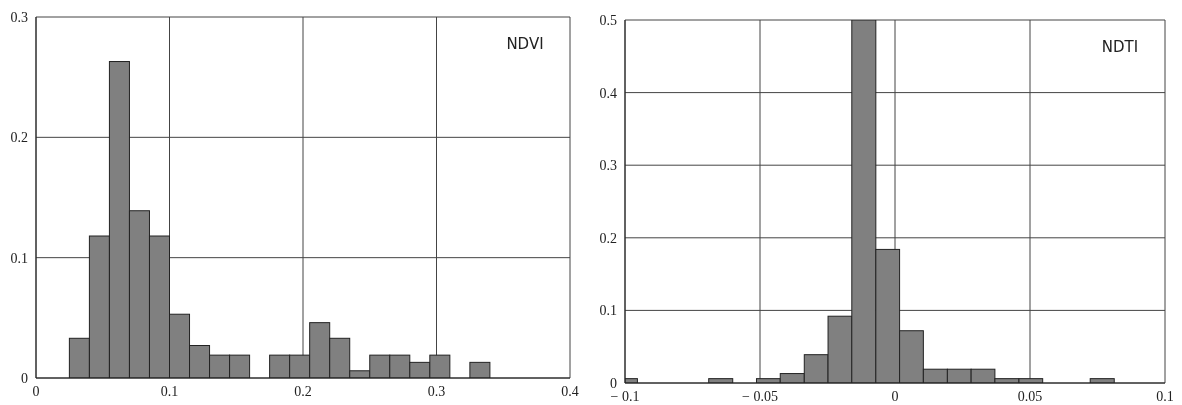 This screenshot has width=1182, height=405. What do you see at coordinates (570, 391) in the screenshot?
I see `x-tick-label: 0.4` at bounding box center [570, 391].